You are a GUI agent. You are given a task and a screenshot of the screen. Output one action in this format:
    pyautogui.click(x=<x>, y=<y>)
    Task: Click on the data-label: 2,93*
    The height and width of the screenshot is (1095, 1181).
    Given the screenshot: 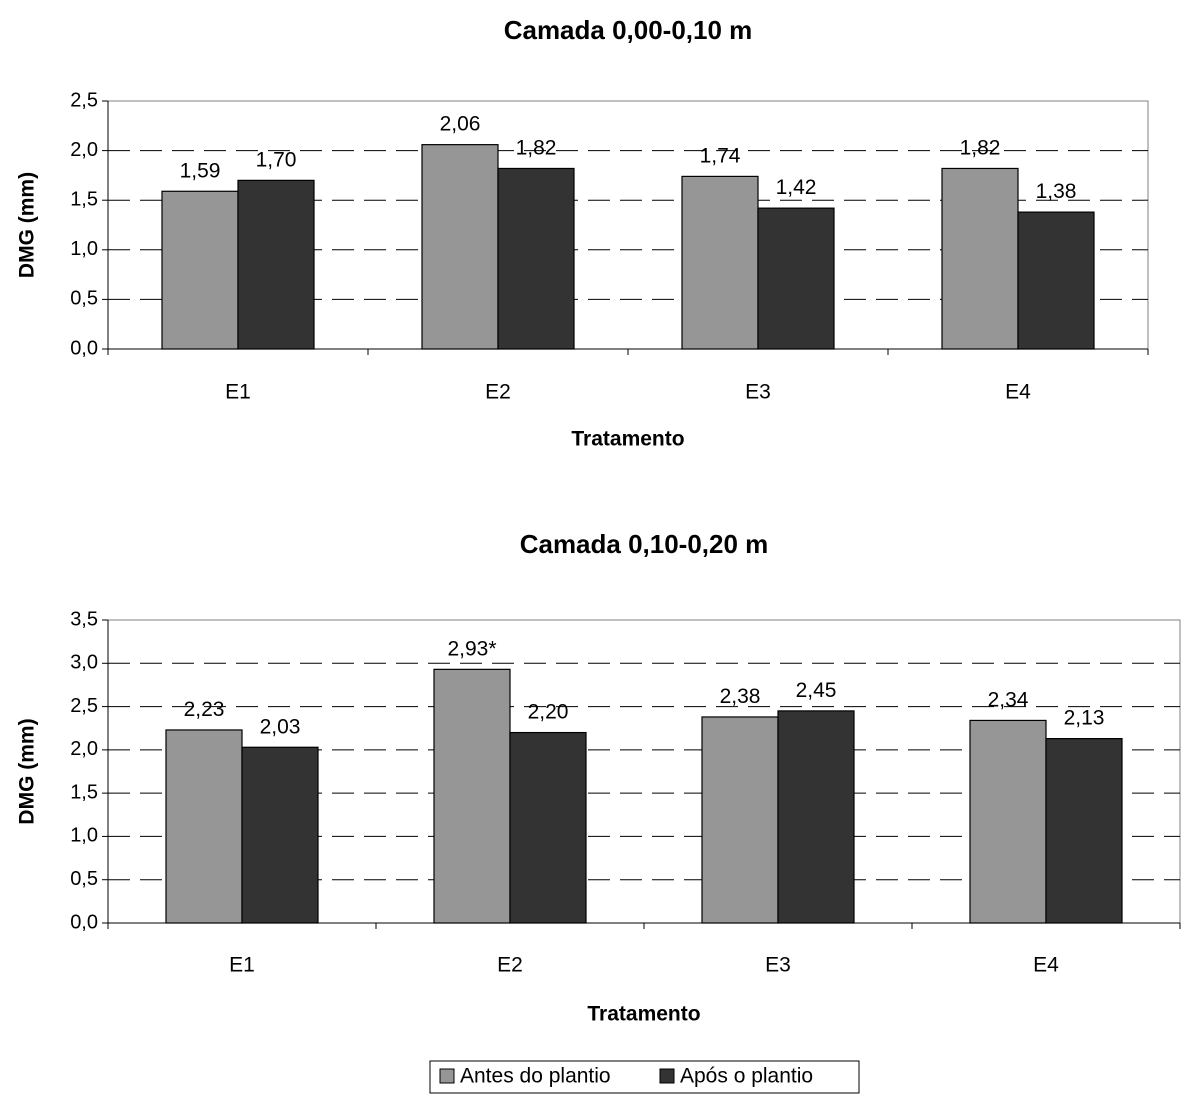 What is the action you would take?
    pyautogui.click(x=471, y=648)
    